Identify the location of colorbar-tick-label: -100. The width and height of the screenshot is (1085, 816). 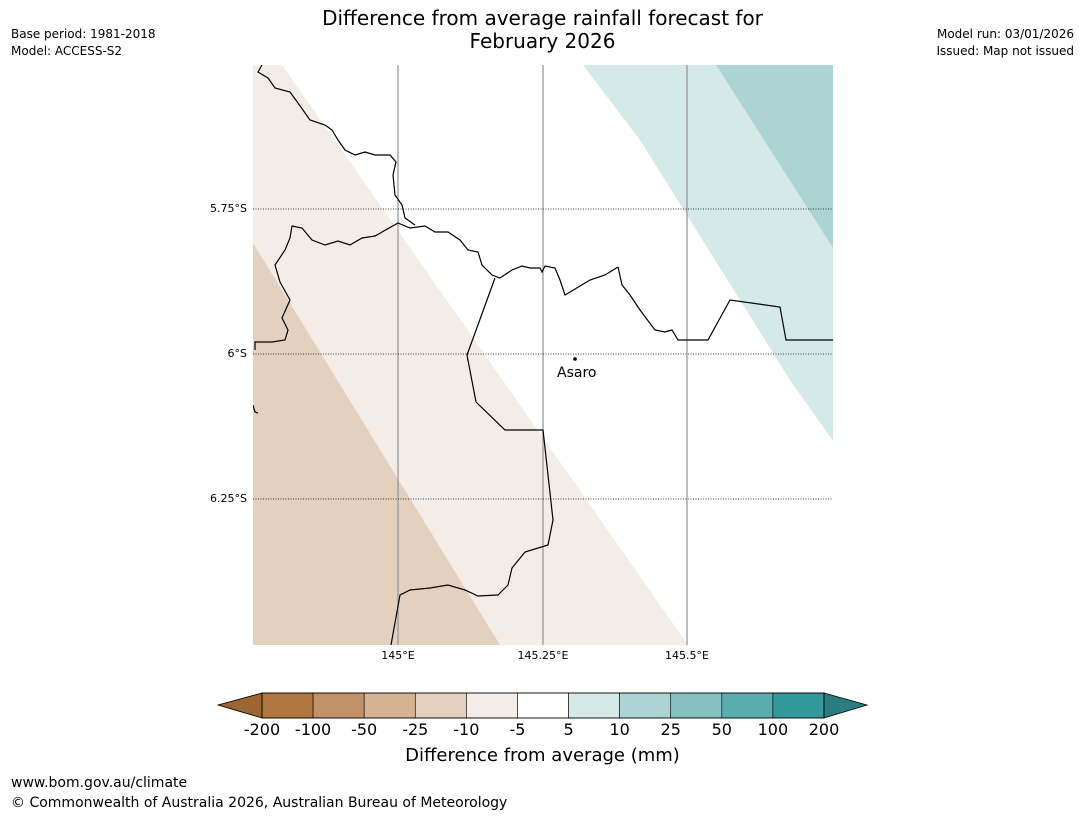
(313, 729).